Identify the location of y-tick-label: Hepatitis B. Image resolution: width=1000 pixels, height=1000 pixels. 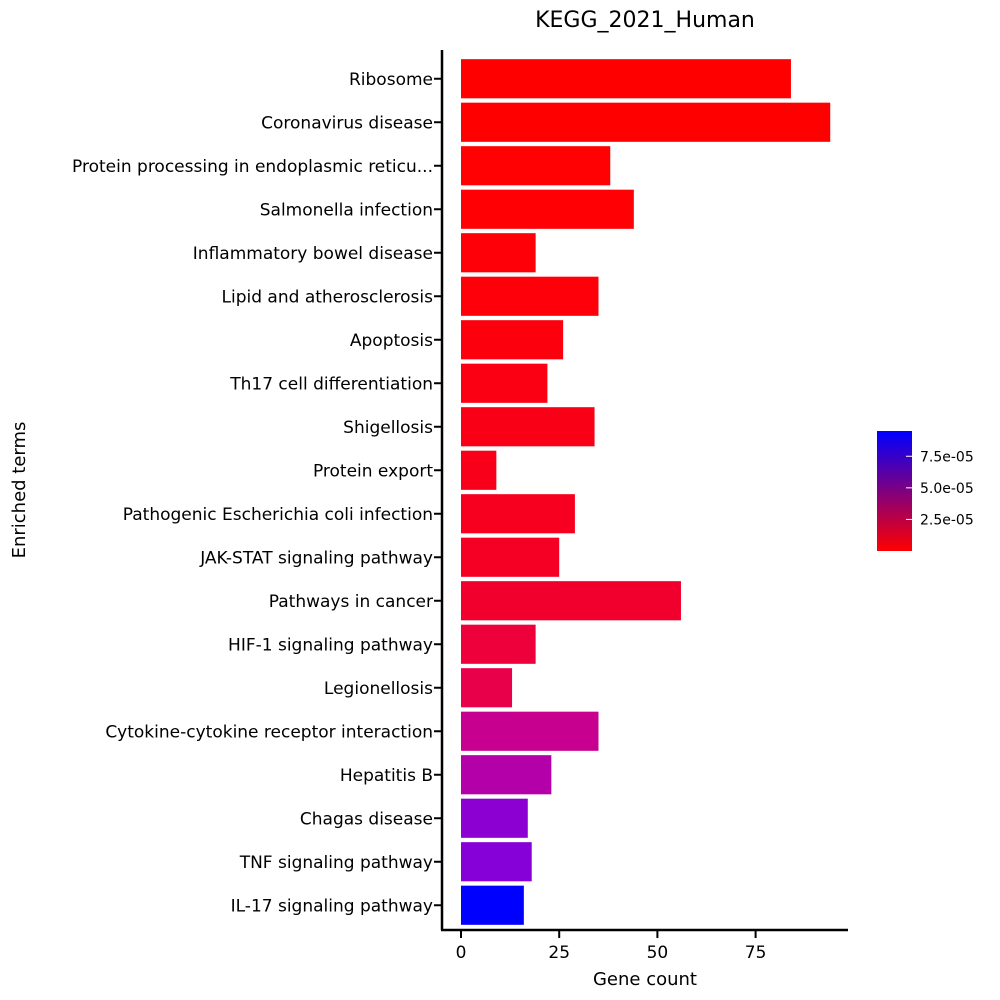
(386, 776).